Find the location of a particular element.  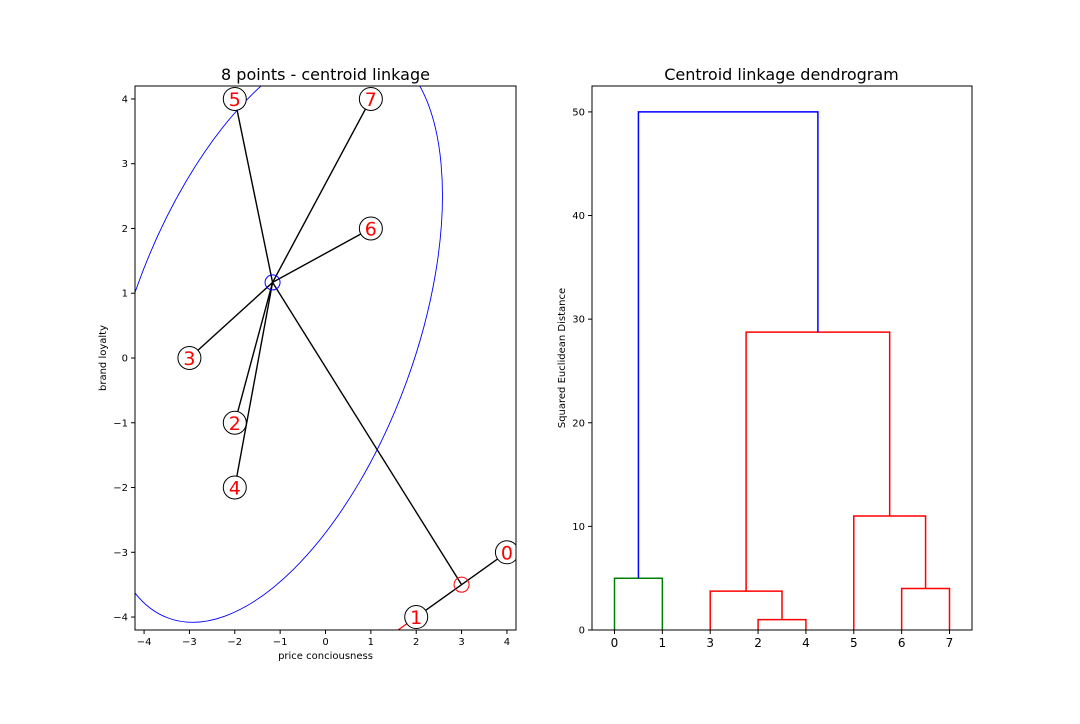

point-label: 7 is located at coordinates (371, 100).